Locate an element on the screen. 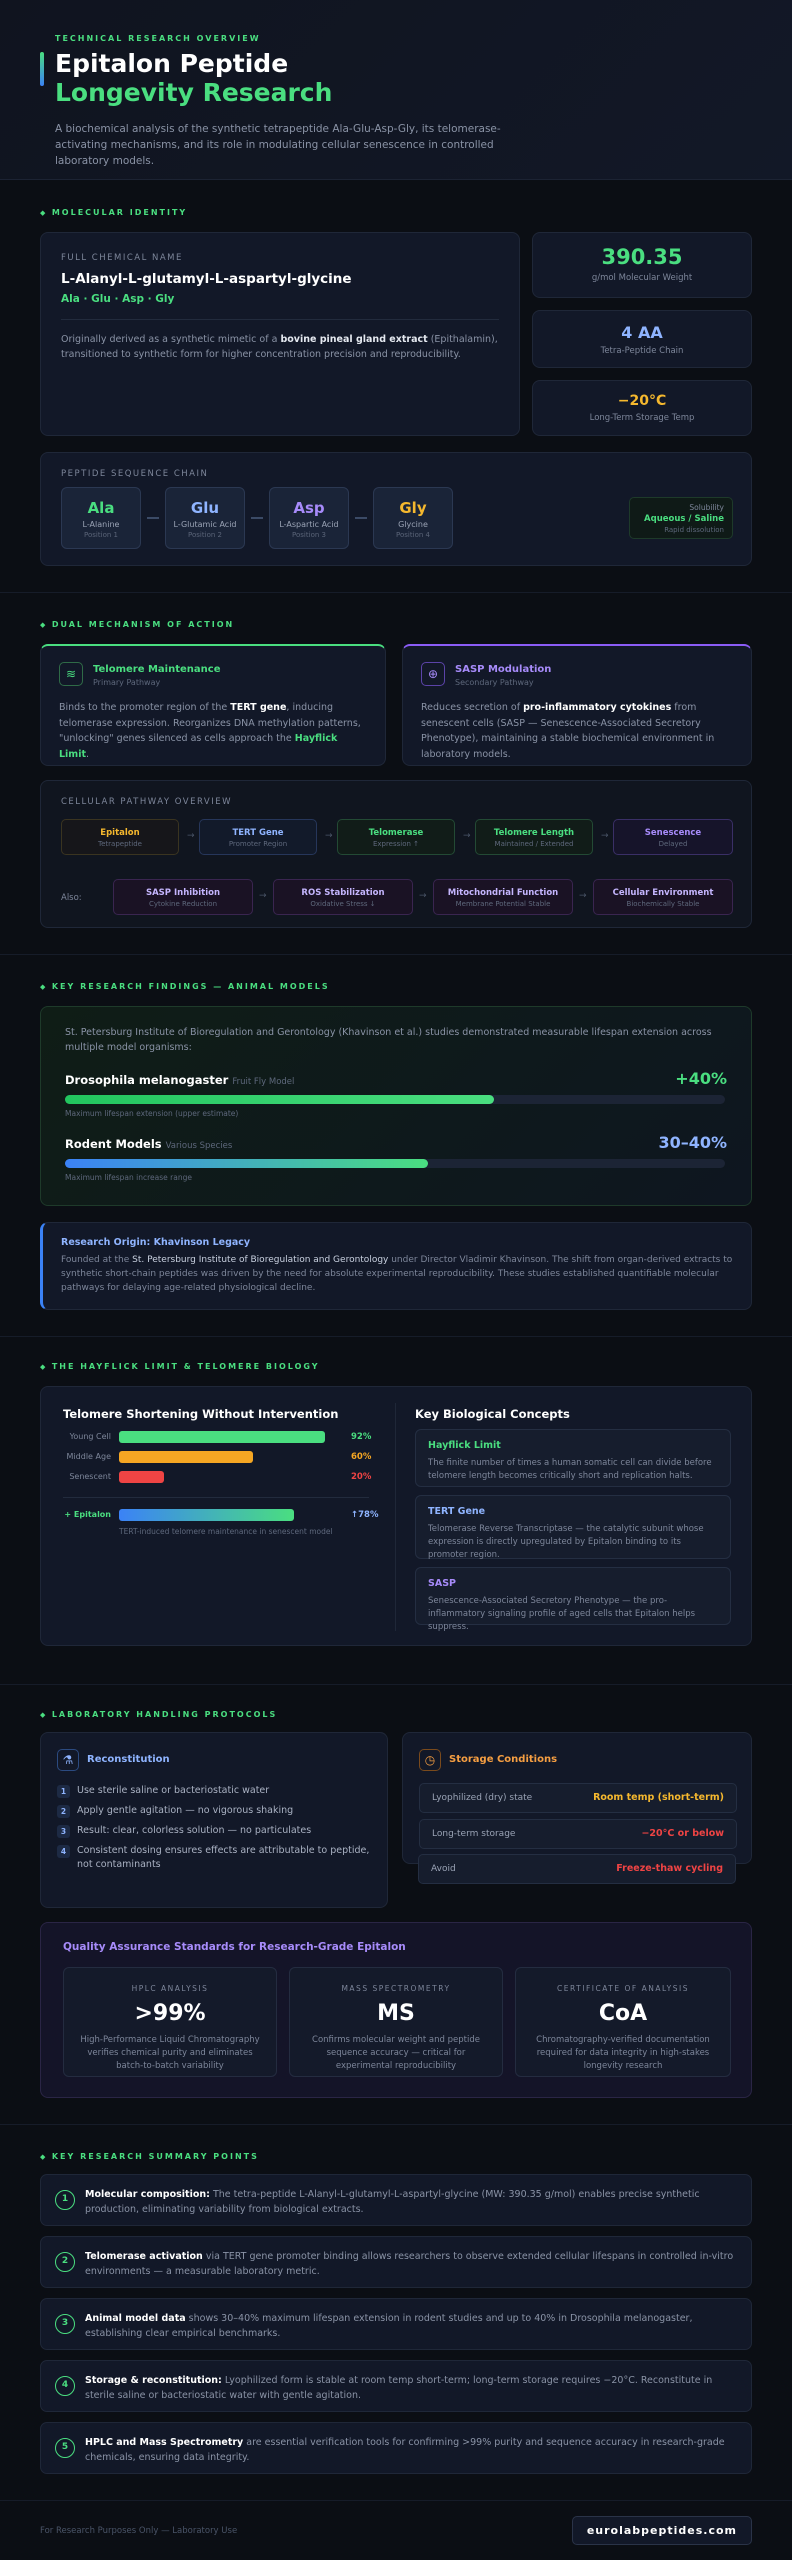  pathway-node-senescence: Senescence Delayed is located at coordinates (673, 837).